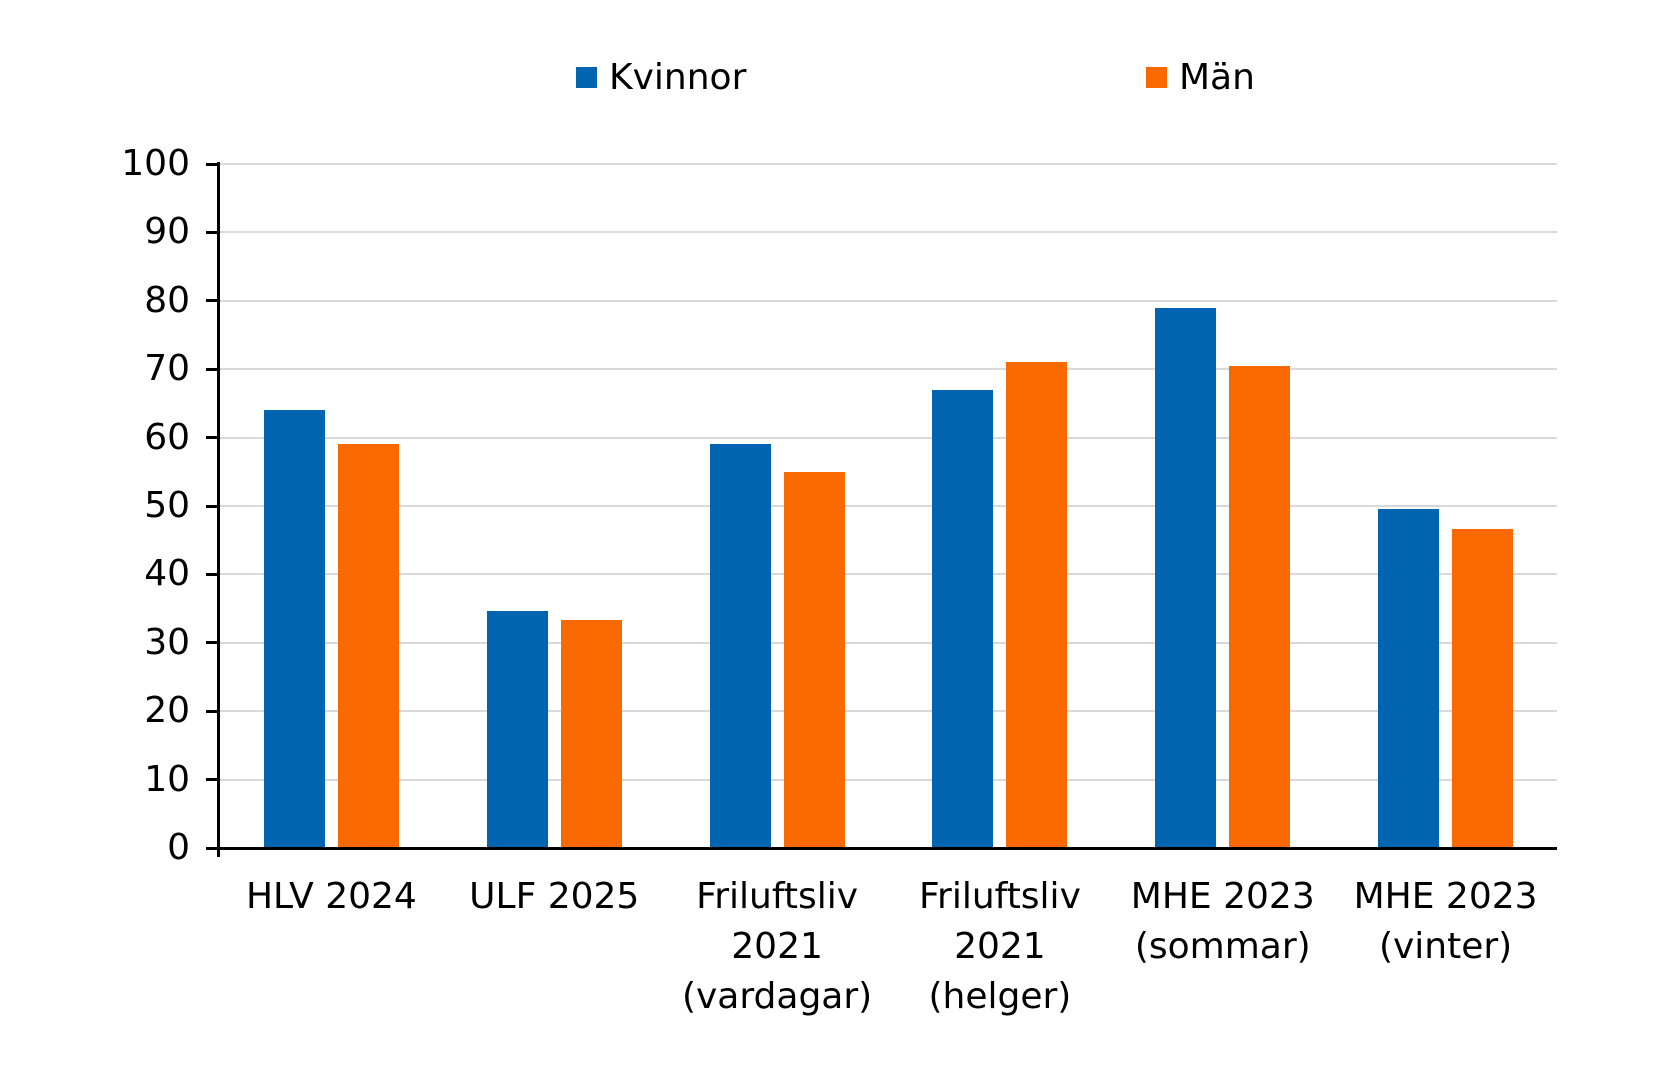 The image size is (1659, 1074). What do you see at coordinates (294, 629) in the screenshot?
I see `bar-kvinnor-hlv-2024` at bounding box center [294, 629].